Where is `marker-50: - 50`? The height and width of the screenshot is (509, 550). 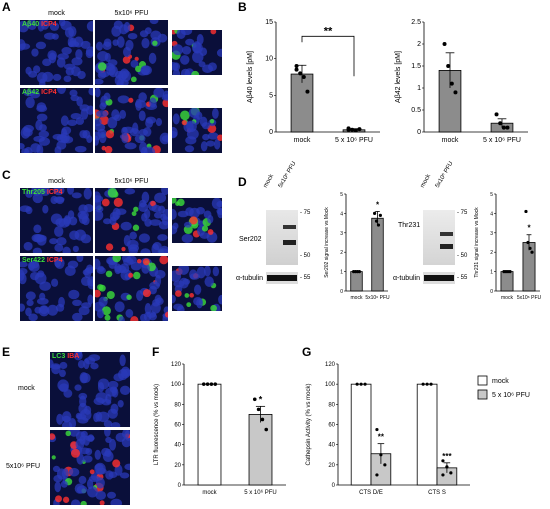
marker-50: - 50 is located at coordinates (462, 256).